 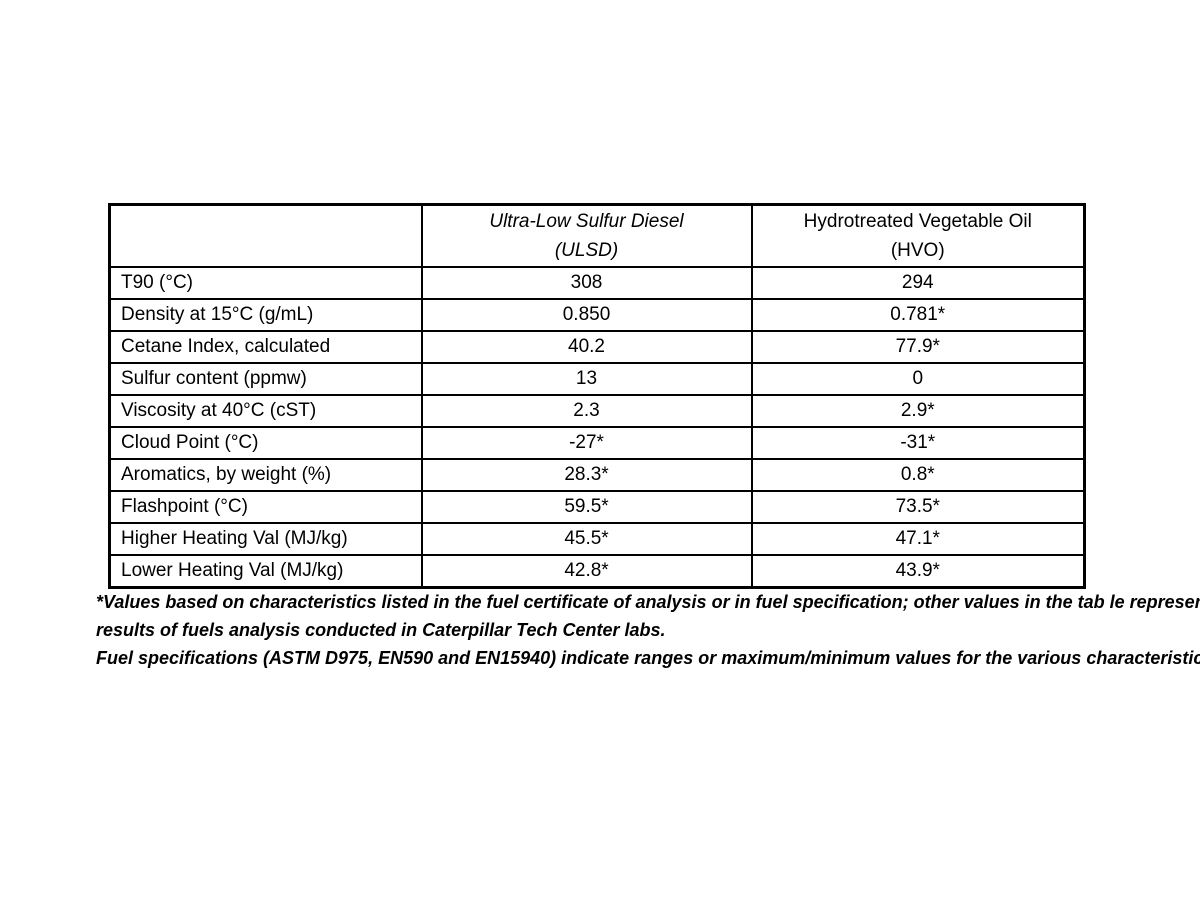 I want to click on ulsd-value: 13, so click(x=586, y=379).